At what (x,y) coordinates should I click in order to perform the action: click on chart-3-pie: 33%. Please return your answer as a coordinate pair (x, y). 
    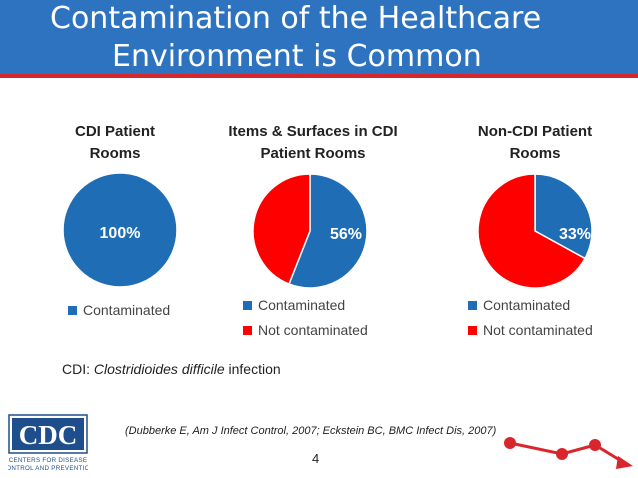
    Looking at the image, I should click on (535, 231).